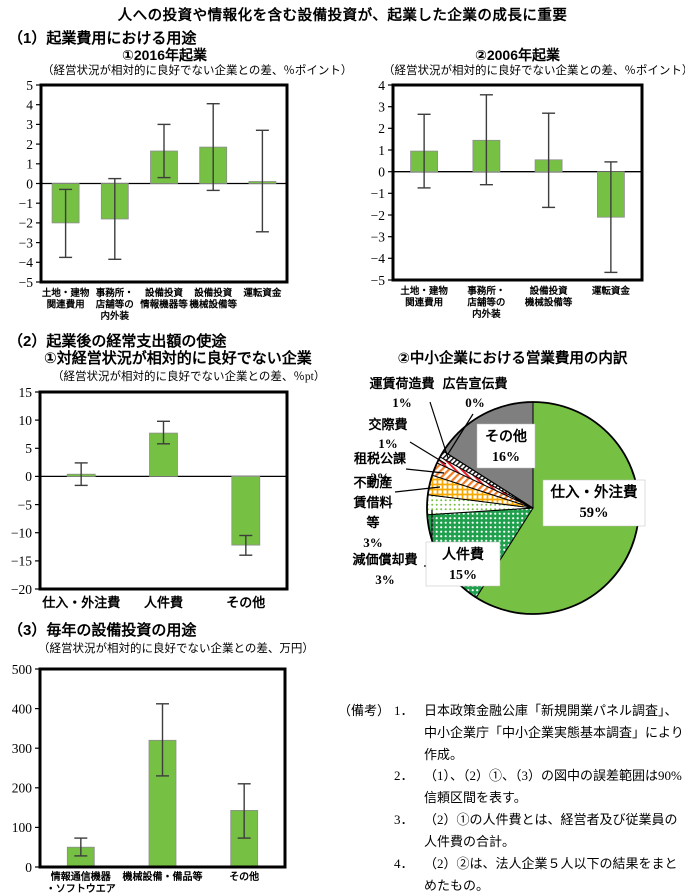  Describe the element at coordinates (81, 889) in the screenshot. I see `x-category-label: ・ソフトウエア` at that location.